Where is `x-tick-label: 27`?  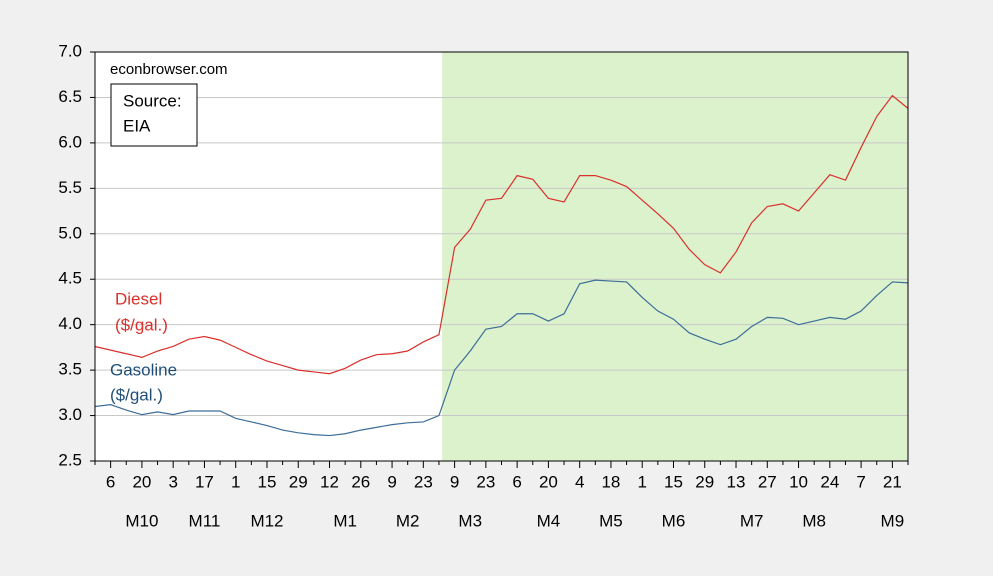
x-tick-label: 27 is located at coordinates (767, 481).